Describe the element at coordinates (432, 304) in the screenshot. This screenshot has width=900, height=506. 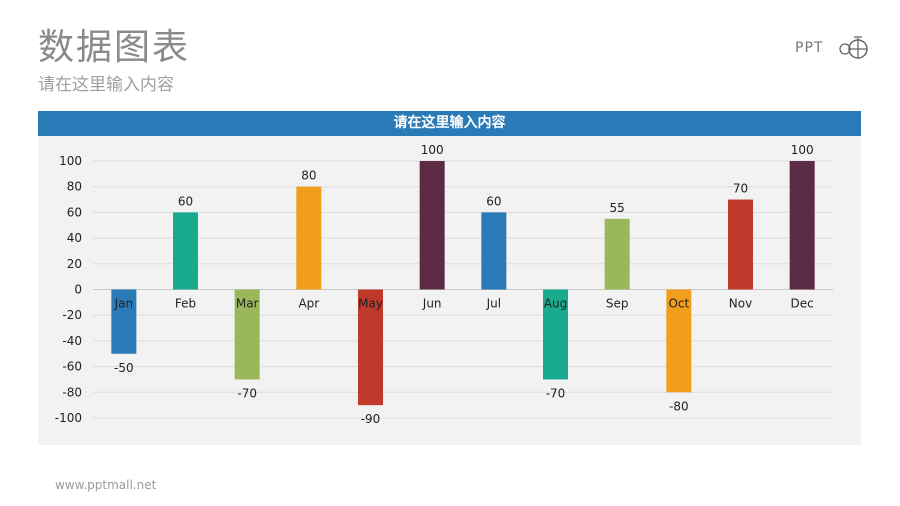
I see `x-tick-label: Jun` at that location.